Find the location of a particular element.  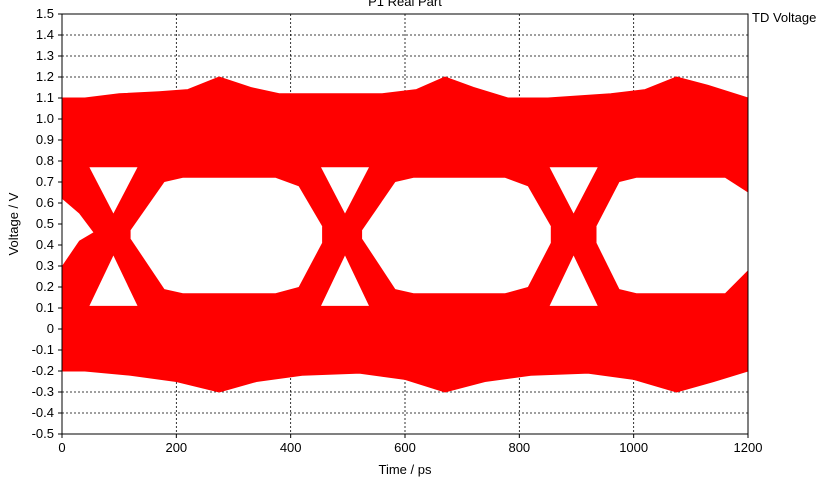

y-tick-label: 0.2 is located at coordinates (45, 286).